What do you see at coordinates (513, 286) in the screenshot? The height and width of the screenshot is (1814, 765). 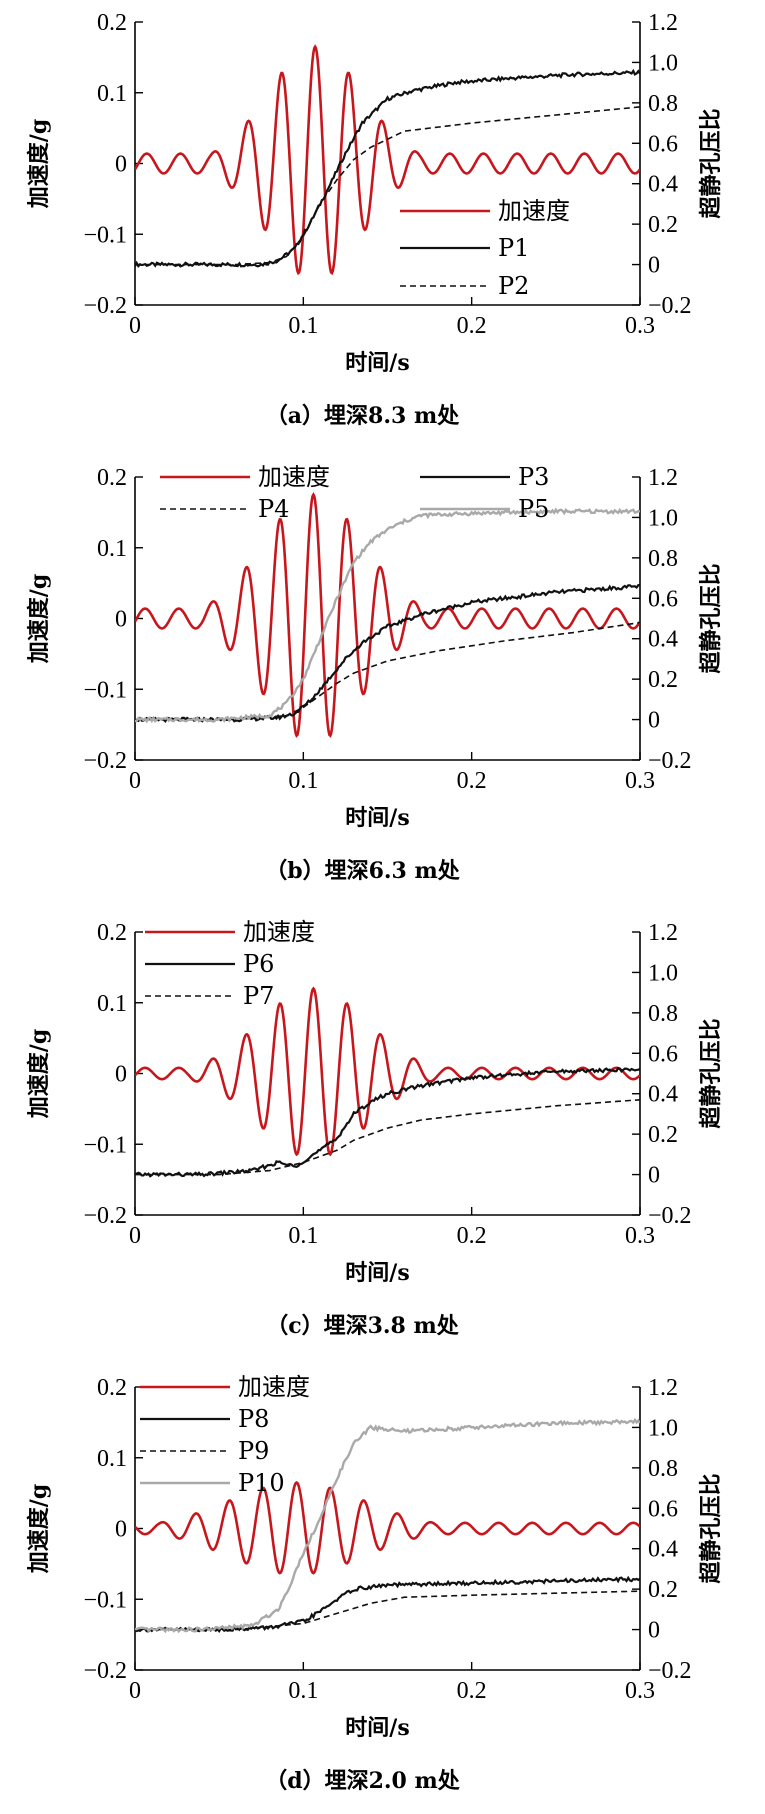 I see `legend-label: P2` at bounding box center [513, 286].